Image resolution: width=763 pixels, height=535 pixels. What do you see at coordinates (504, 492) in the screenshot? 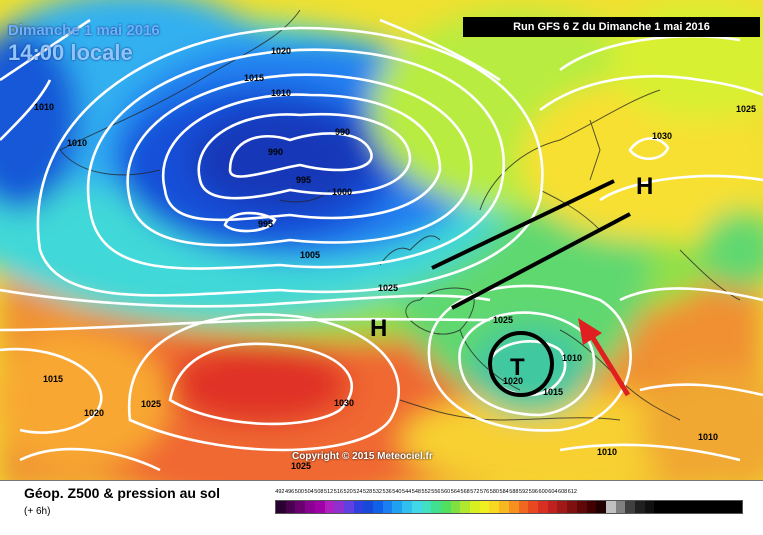
I see `scale-tick-label: 584` at bounding box center [504, 492].